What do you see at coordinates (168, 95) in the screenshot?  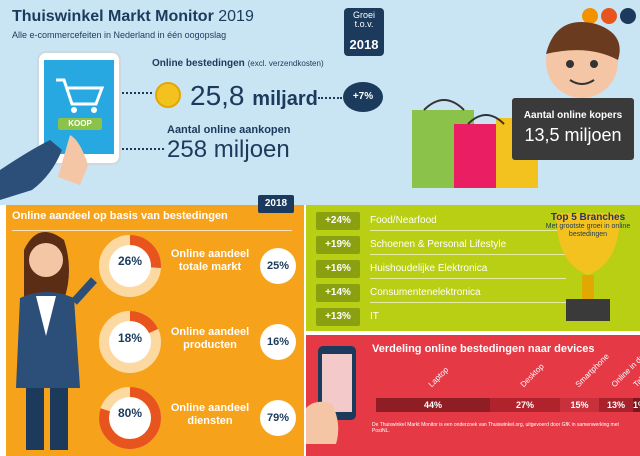 I see `euro-coin-icon` at bounding box center [168, 95].